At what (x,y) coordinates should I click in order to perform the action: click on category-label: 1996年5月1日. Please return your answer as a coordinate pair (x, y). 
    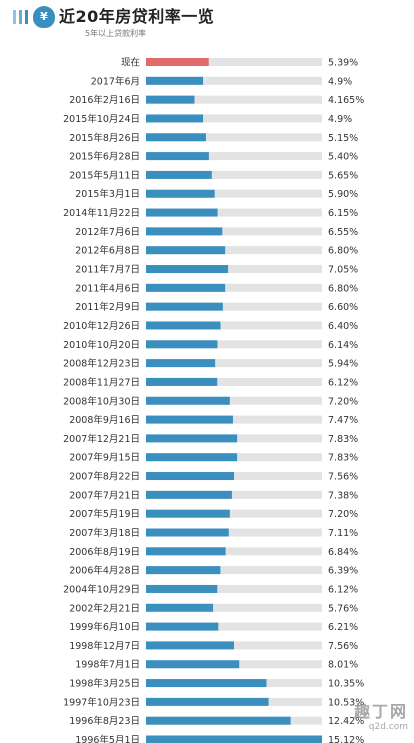
    Looking at the image, I should click on (107, 738).